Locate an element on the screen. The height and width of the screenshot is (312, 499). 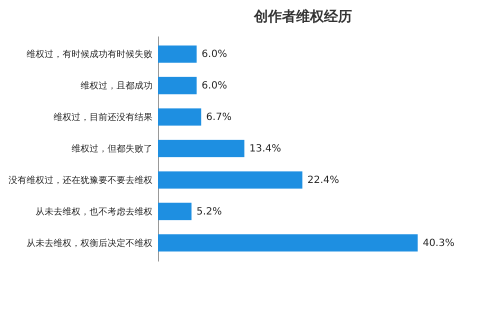
y-tick-label: 没有维权过，还在犹豫要不要去维权 is located at coordinates (80, 180).